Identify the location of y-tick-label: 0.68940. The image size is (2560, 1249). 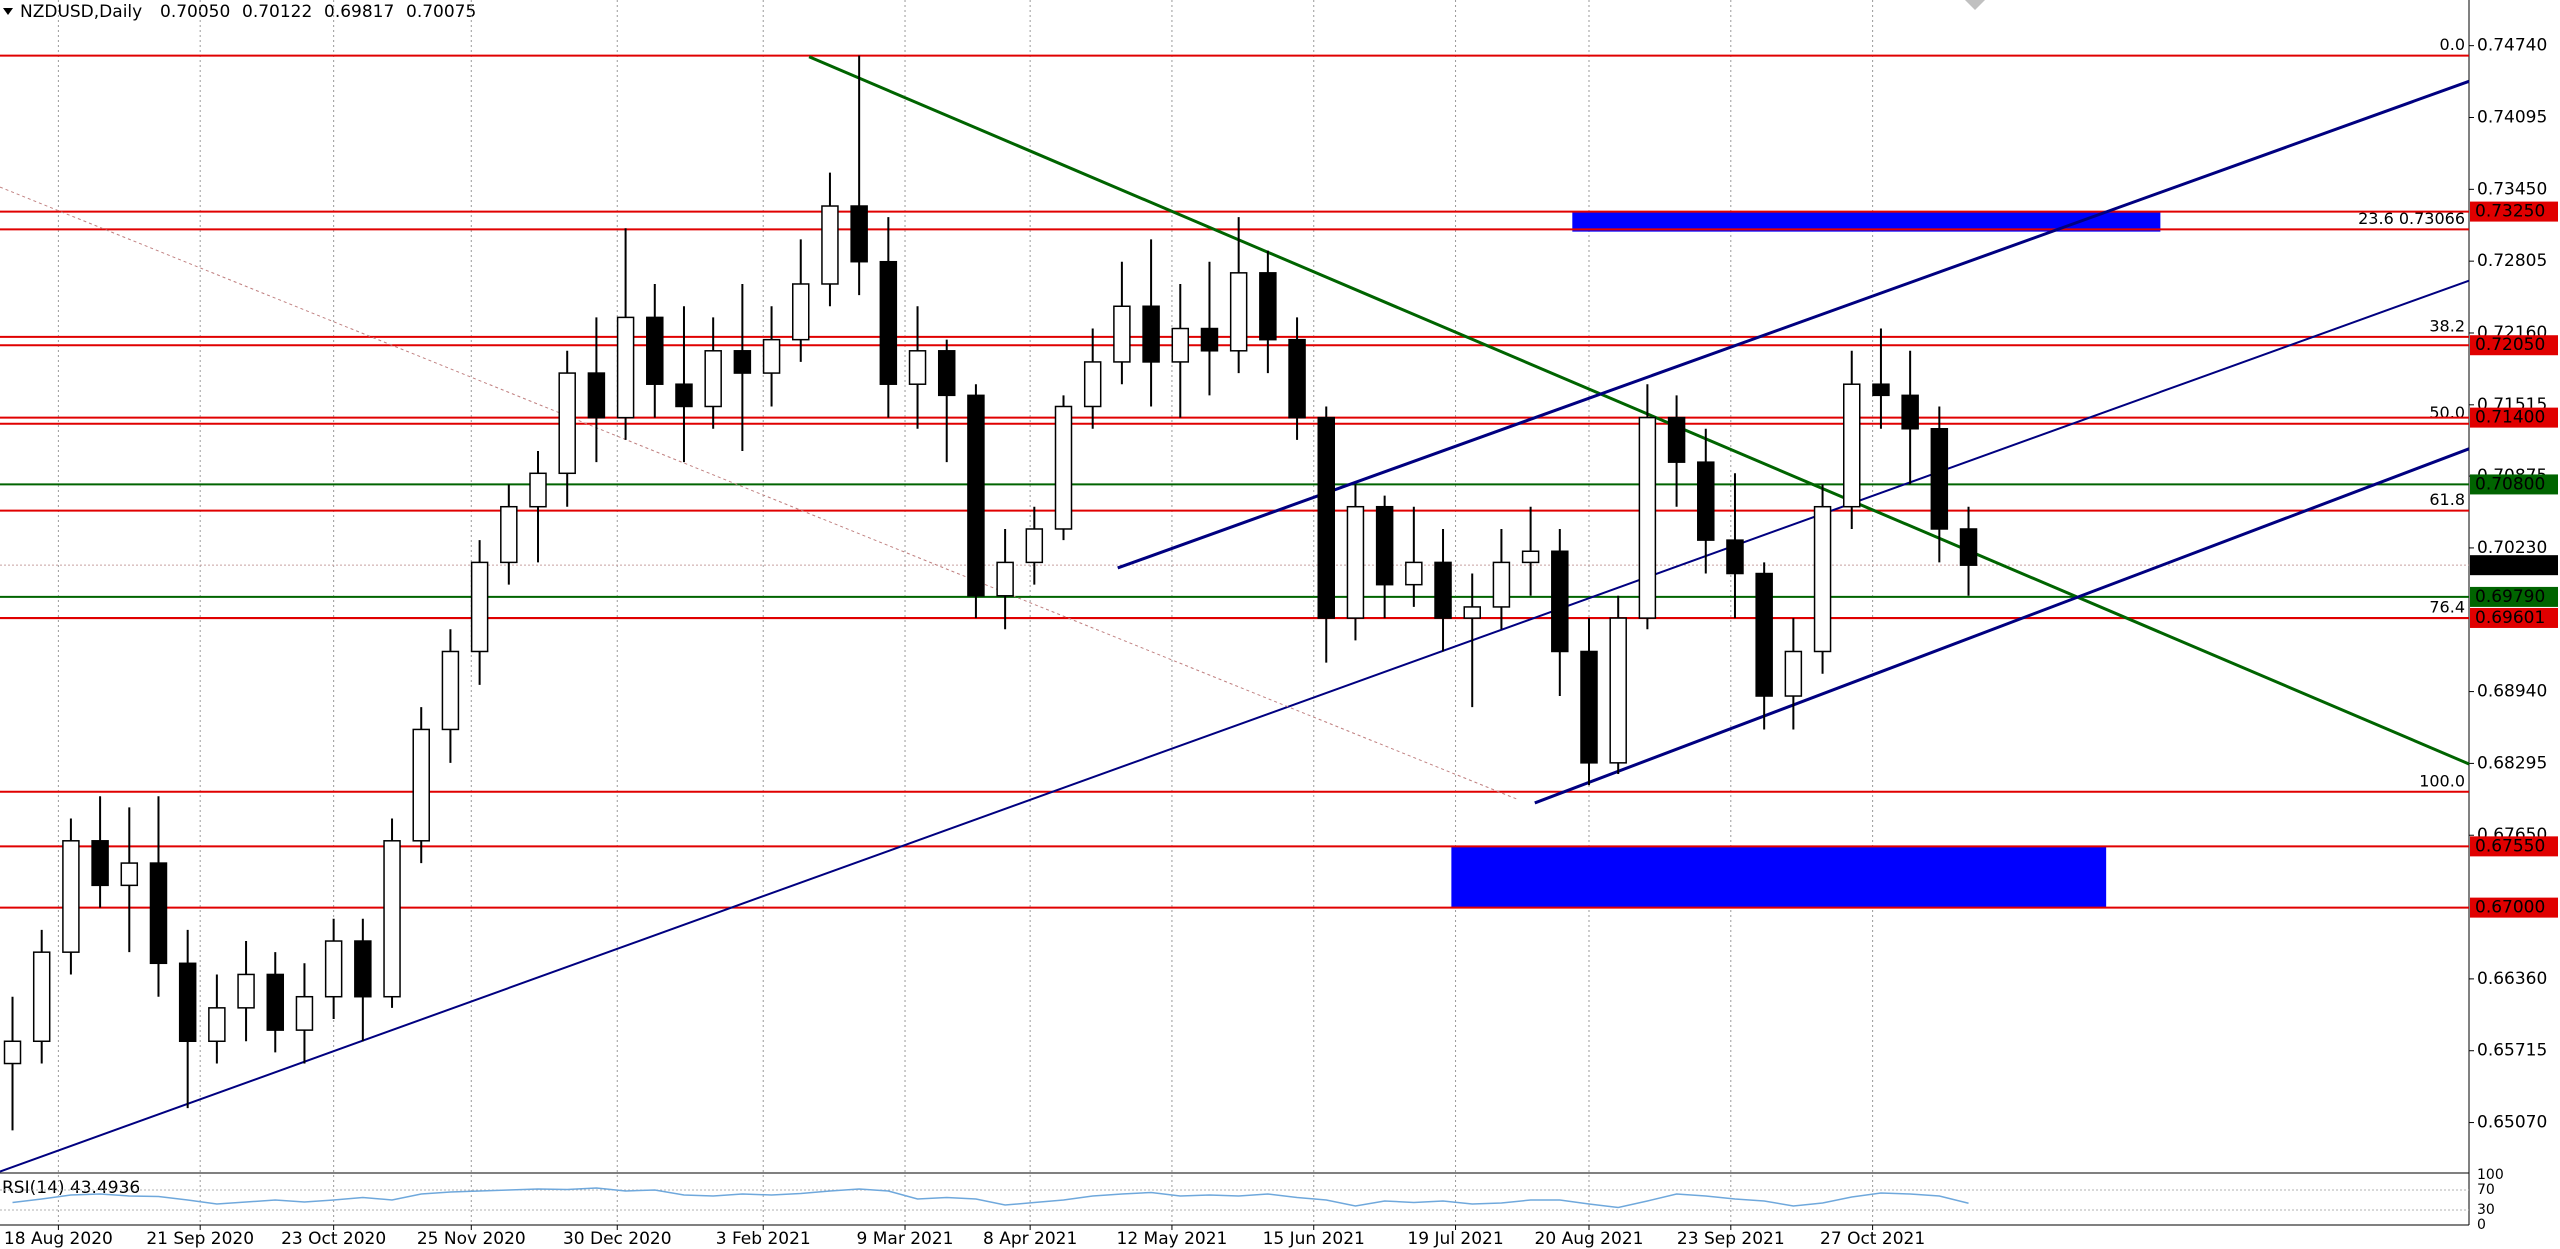
(2512, 692).